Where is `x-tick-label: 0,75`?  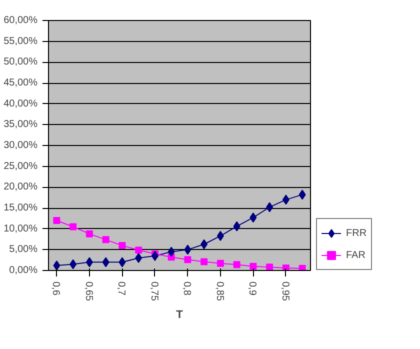
x-tick-label: 0,75 is located at coordinates (154, 292).